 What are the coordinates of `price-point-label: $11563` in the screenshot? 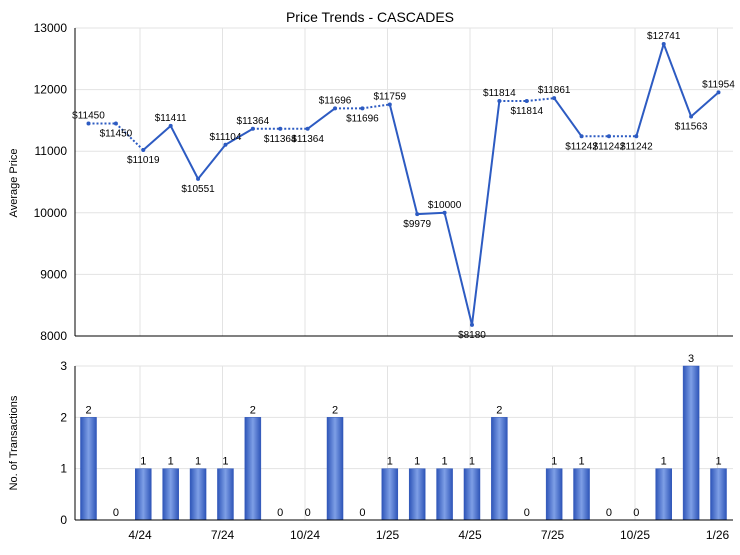 It's located at (691, 127).